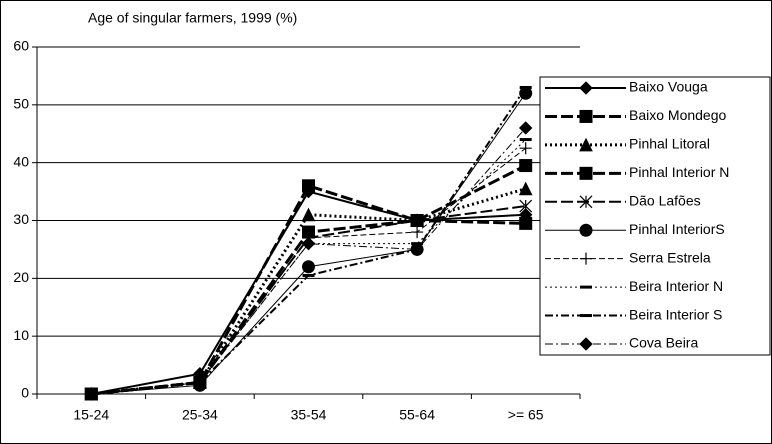 Image resolution: width=772 pixels, height=444 pixels. Describe the element at coordinates (309, 415) in the screenshot. I see `x-tick-label: 35-54` at that location.